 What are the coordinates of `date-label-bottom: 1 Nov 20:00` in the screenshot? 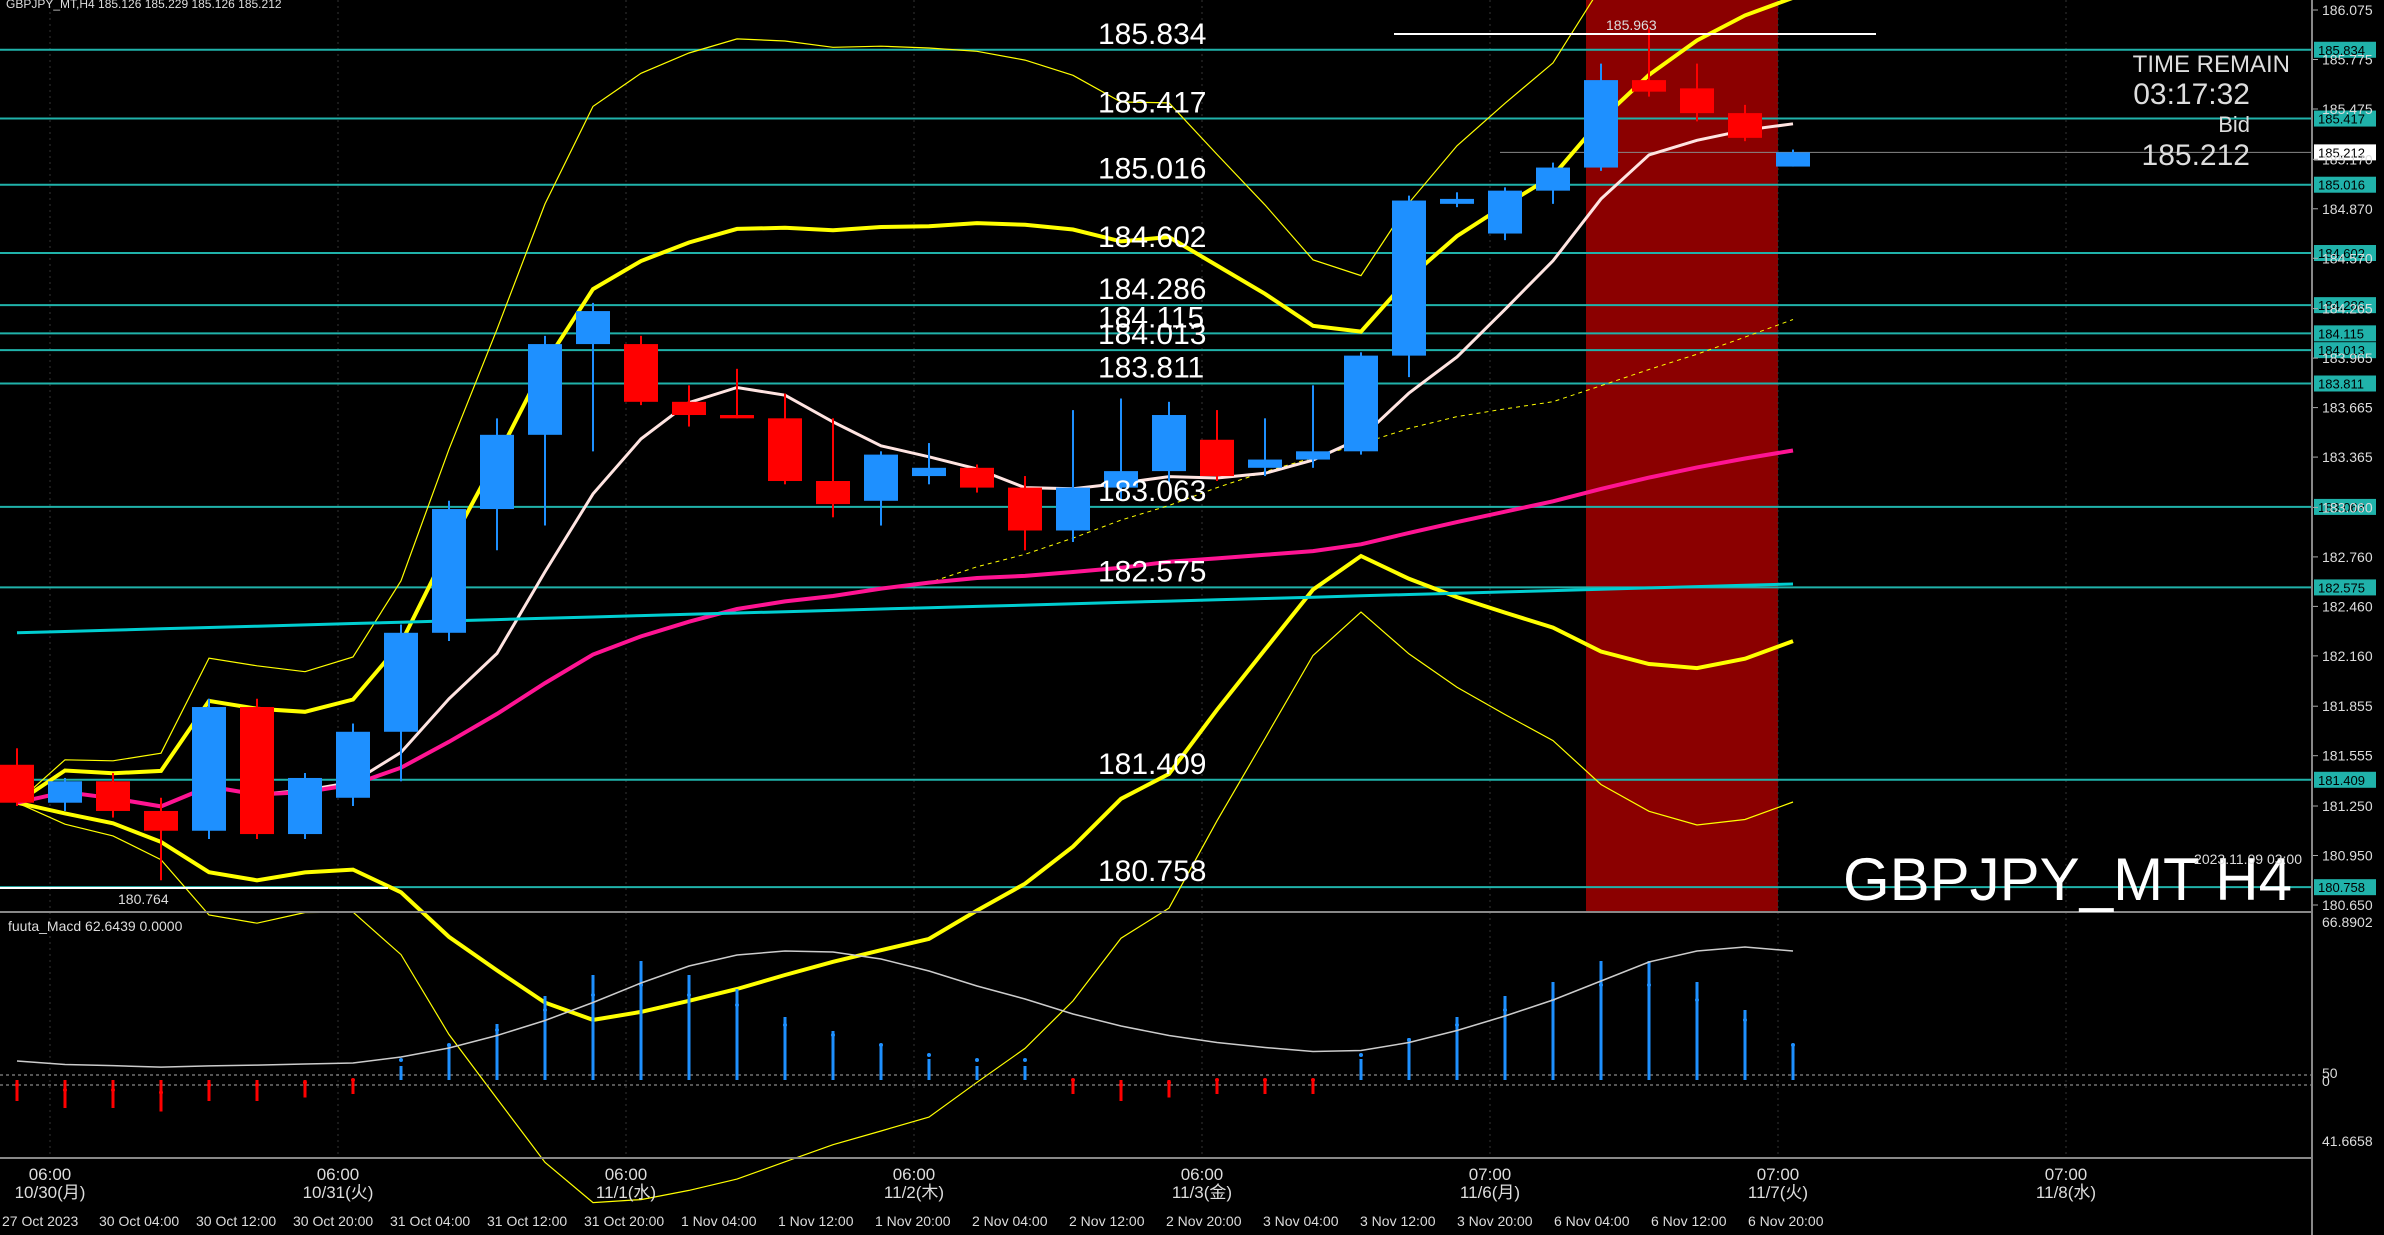 It's located at (913, 1221).